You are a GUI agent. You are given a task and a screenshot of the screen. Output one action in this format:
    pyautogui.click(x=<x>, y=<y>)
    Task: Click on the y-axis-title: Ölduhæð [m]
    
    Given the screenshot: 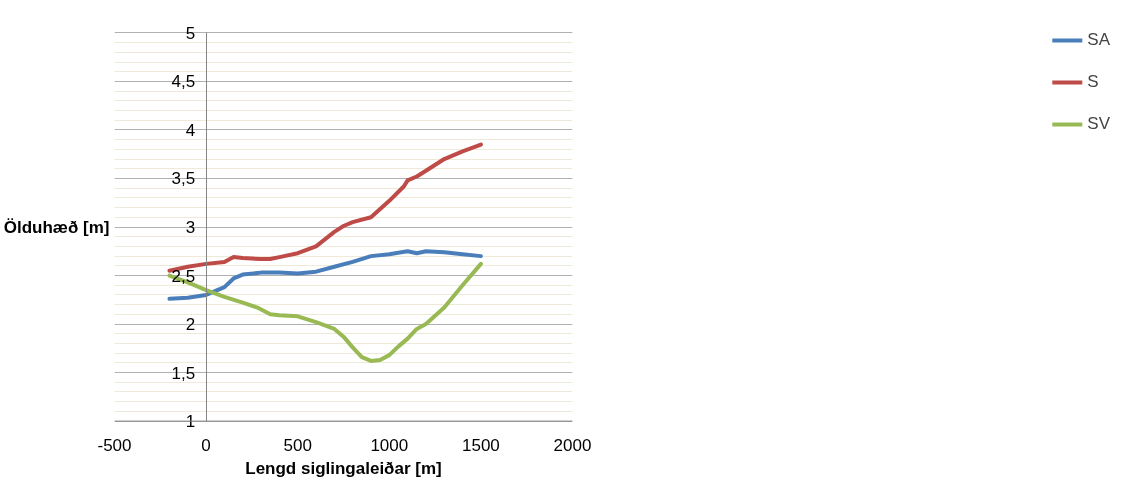 What is the action you would take?
    pyautogui.click(x=56, y=227)
    